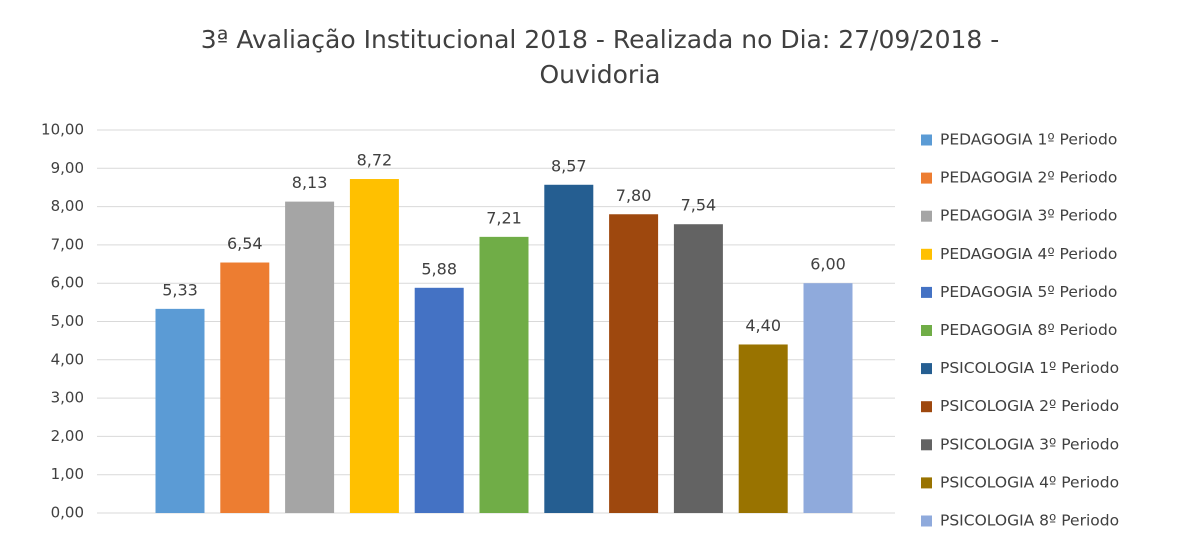  What do you see at coordinates (375, 160) in the screenshot?
I see `data-label: 8,72` at bounding box center [375, 160].